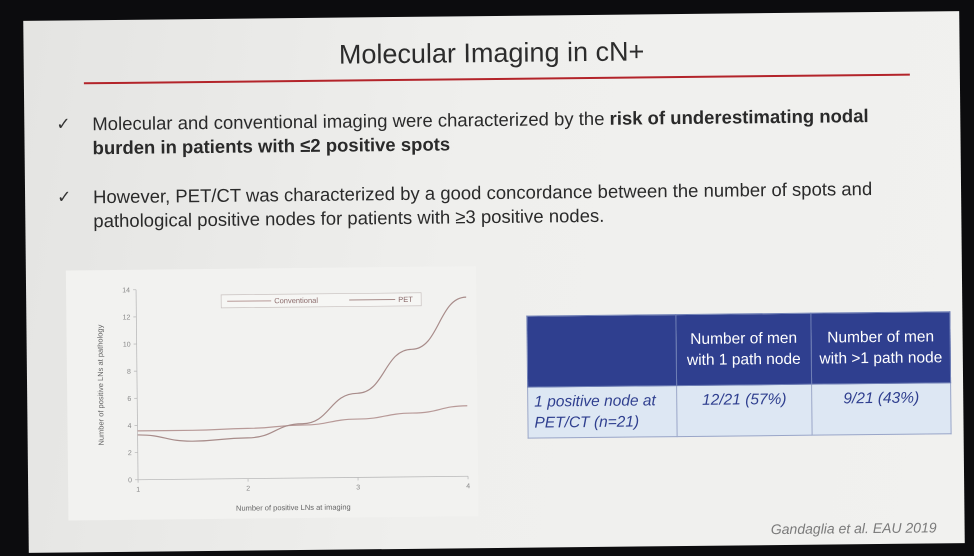  Describe the element at coordinates (405, 299) in the screenshot. I see `legend-label-pet: PET` at that location.